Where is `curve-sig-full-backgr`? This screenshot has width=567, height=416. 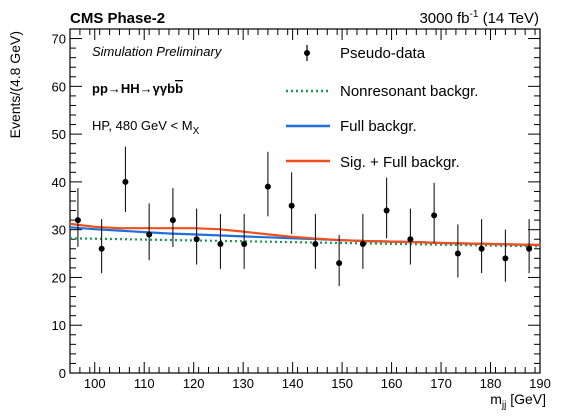 curve-sig-full-backgr is located at coordinates (305, 234).